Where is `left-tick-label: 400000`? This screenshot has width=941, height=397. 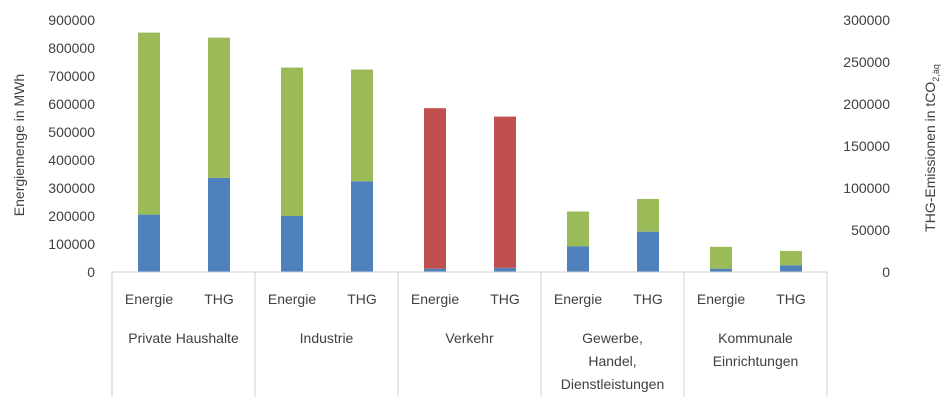
left-tick-label: 400000 is located at coordinates (71, 160).